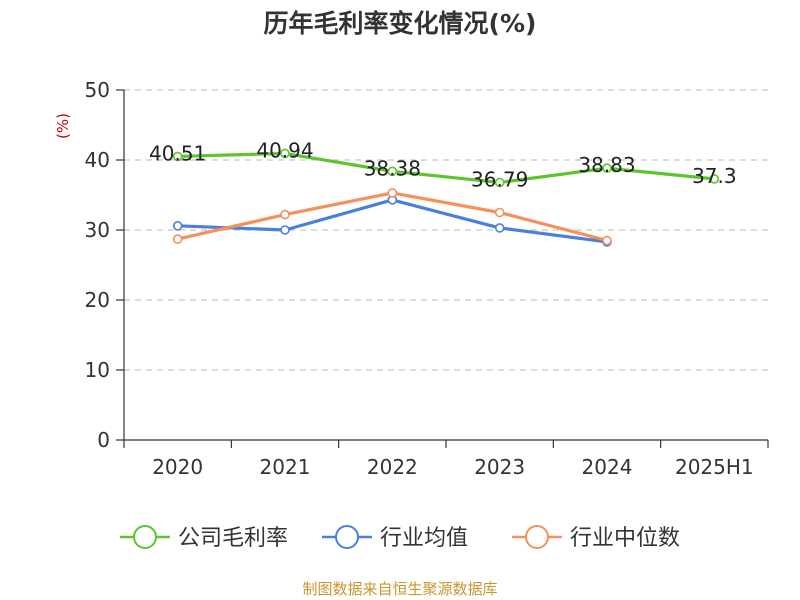  I want to click on legend: 公司毛利率 行业均值 行业中位数, so click(400, 538).